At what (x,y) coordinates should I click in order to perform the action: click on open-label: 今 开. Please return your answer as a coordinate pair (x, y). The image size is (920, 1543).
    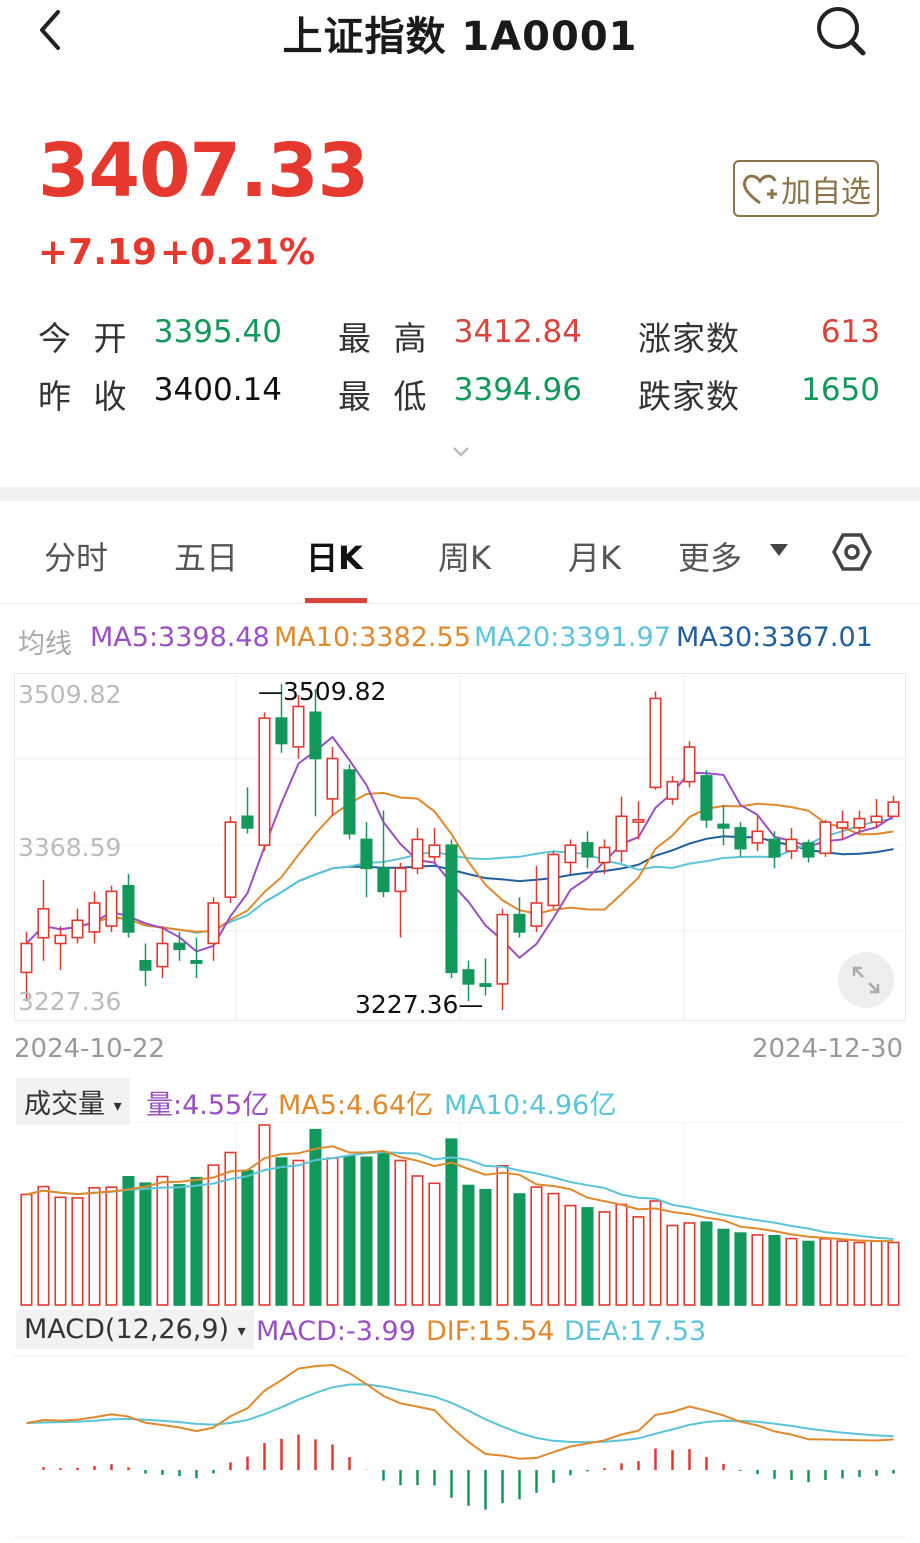
    Looking at the image, I should click on (85, 338).